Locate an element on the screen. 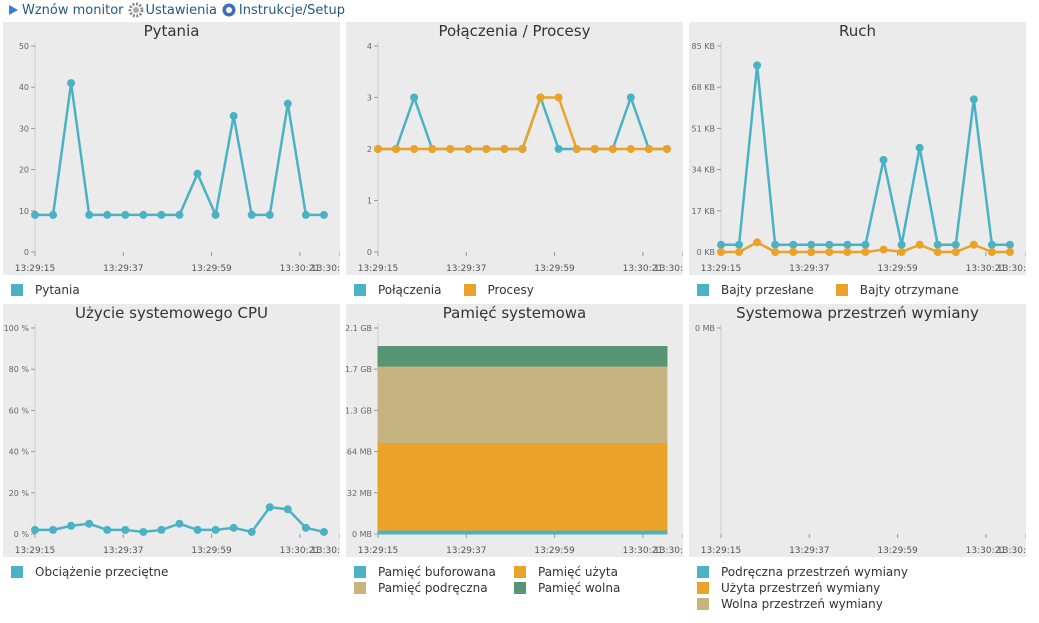 The image size is (1039, 623). resume-link: Wznów monitor is located at coordinates (73, 10).